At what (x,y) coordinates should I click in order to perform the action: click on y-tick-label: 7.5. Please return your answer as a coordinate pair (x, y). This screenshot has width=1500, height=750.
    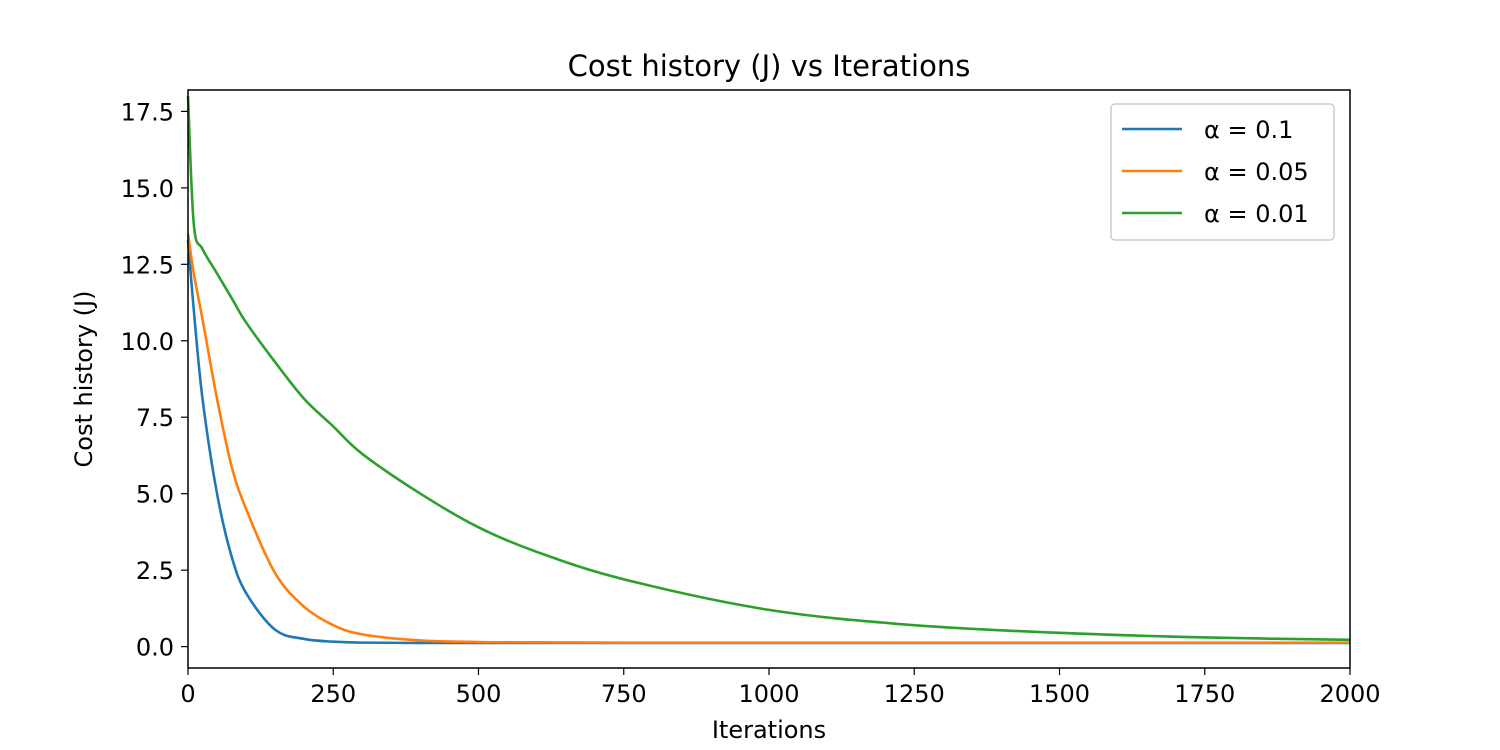
    Looking at the image, I should click on (155, 418).